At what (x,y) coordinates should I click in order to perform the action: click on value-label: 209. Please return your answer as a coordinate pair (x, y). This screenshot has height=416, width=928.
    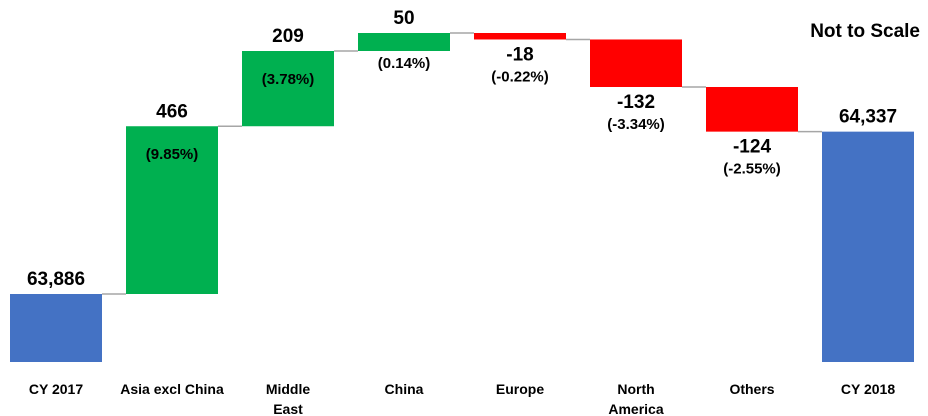
    Looking at the image, I should click on (288, 36).